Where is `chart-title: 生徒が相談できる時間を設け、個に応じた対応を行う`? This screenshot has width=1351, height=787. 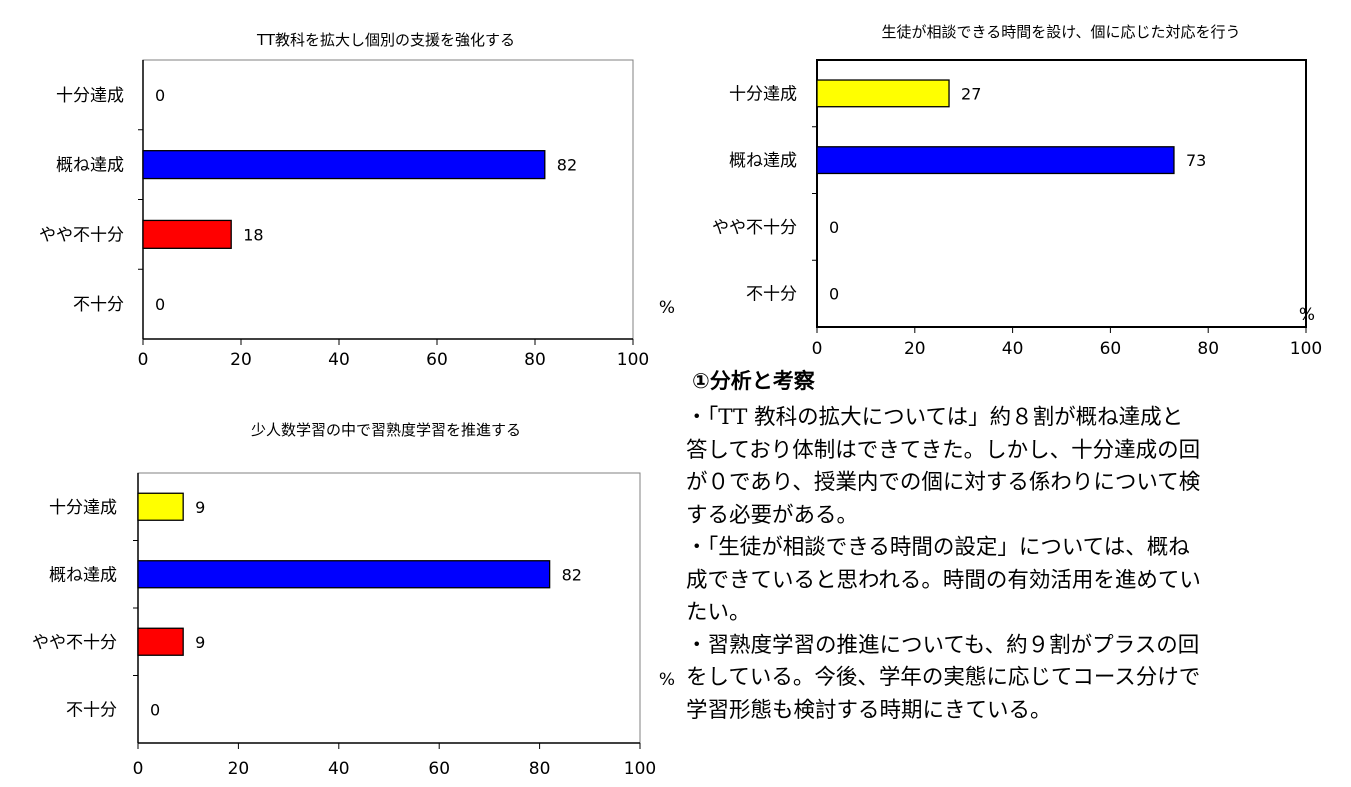 chart-title: 生徒が相談できる時間を設け、個に応じた対応を行う is located at coordinates (1061, 32).